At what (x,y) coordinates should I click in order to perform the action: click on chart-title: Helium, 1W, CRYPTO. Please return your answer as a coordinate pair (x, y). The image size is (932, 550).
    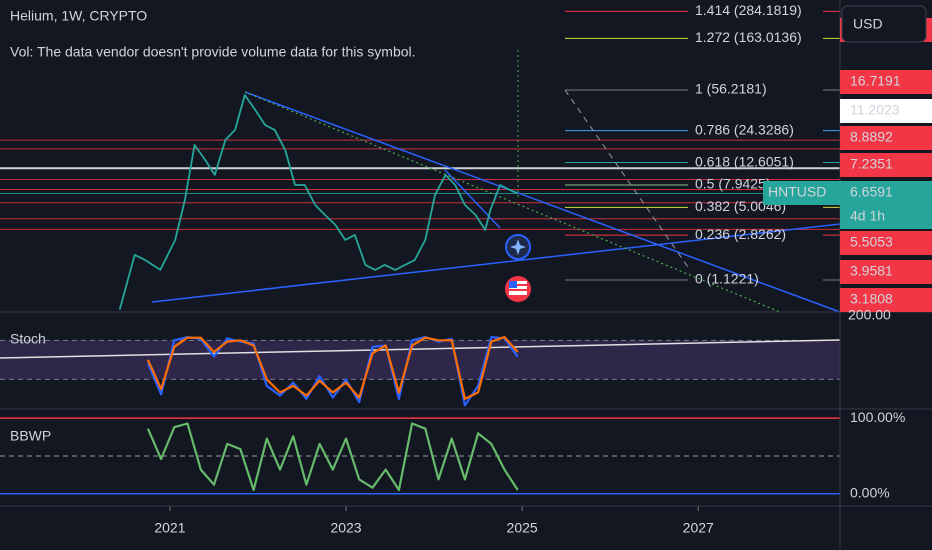
    Looking at the image, I should click on (78, 16).